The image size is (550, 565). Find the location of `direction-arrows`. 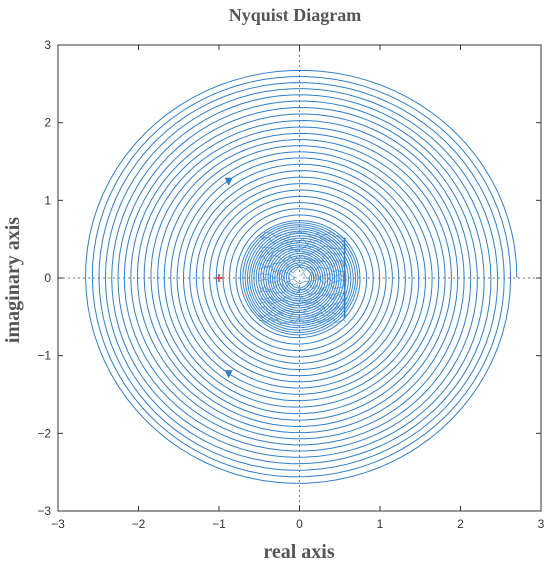

direction-arrows is located at coordinates (228, 278).